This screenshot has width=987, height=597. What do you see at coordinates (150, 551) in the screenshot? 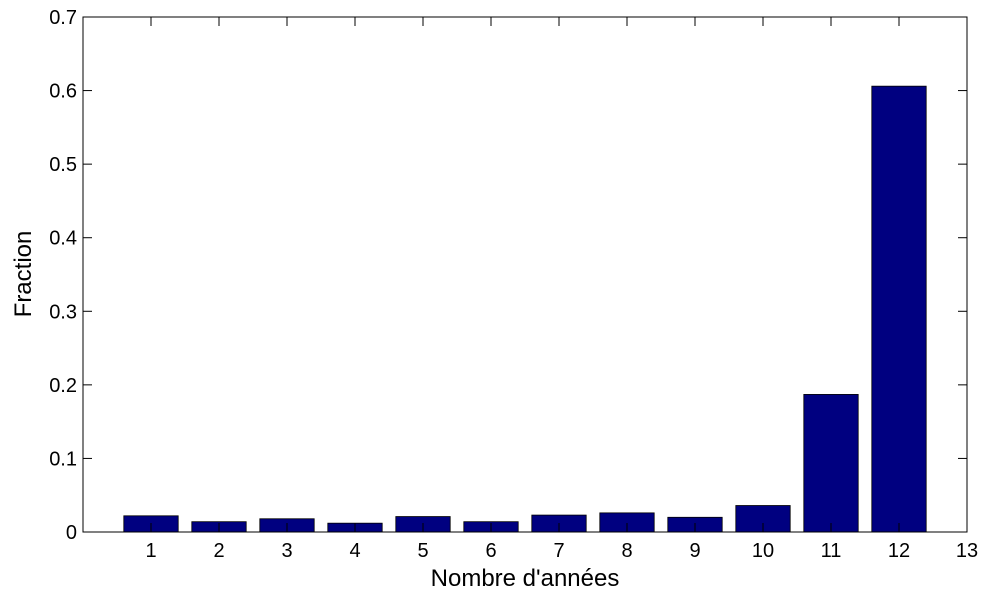
I see `x-tick-label: 1` at bounding box center [150, 551].